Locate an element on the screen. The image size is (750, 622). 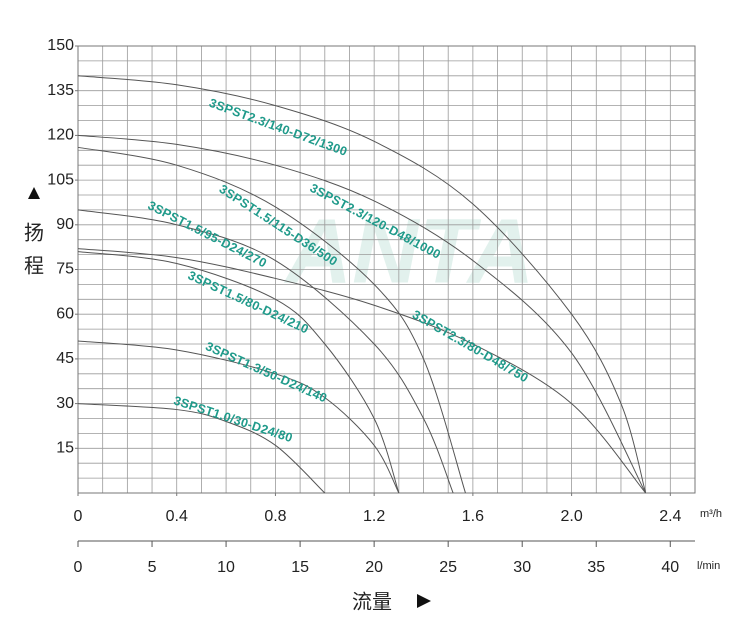
x2-tick-label: 20 is located at coordinates (374, 567).